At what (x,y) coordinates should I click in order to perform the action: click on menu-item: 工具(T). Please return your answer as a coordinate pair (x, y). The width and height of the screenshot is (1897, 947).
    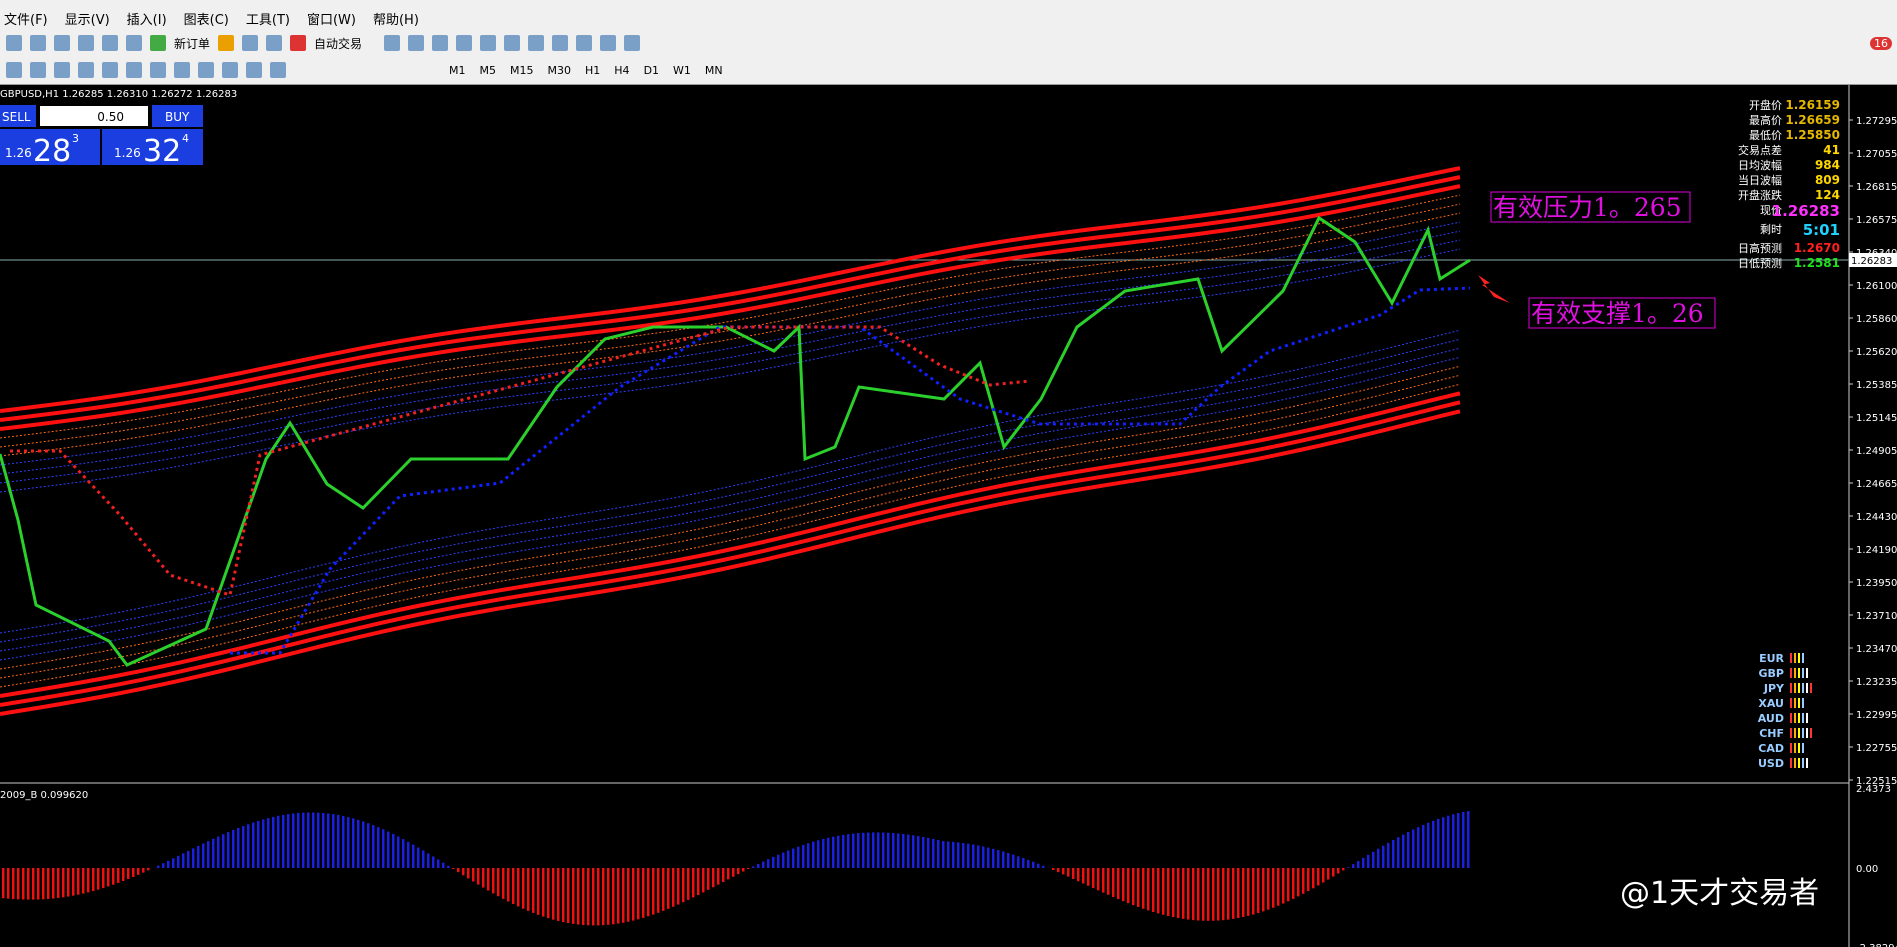
    Looking at the image, I should click on (267, 20).